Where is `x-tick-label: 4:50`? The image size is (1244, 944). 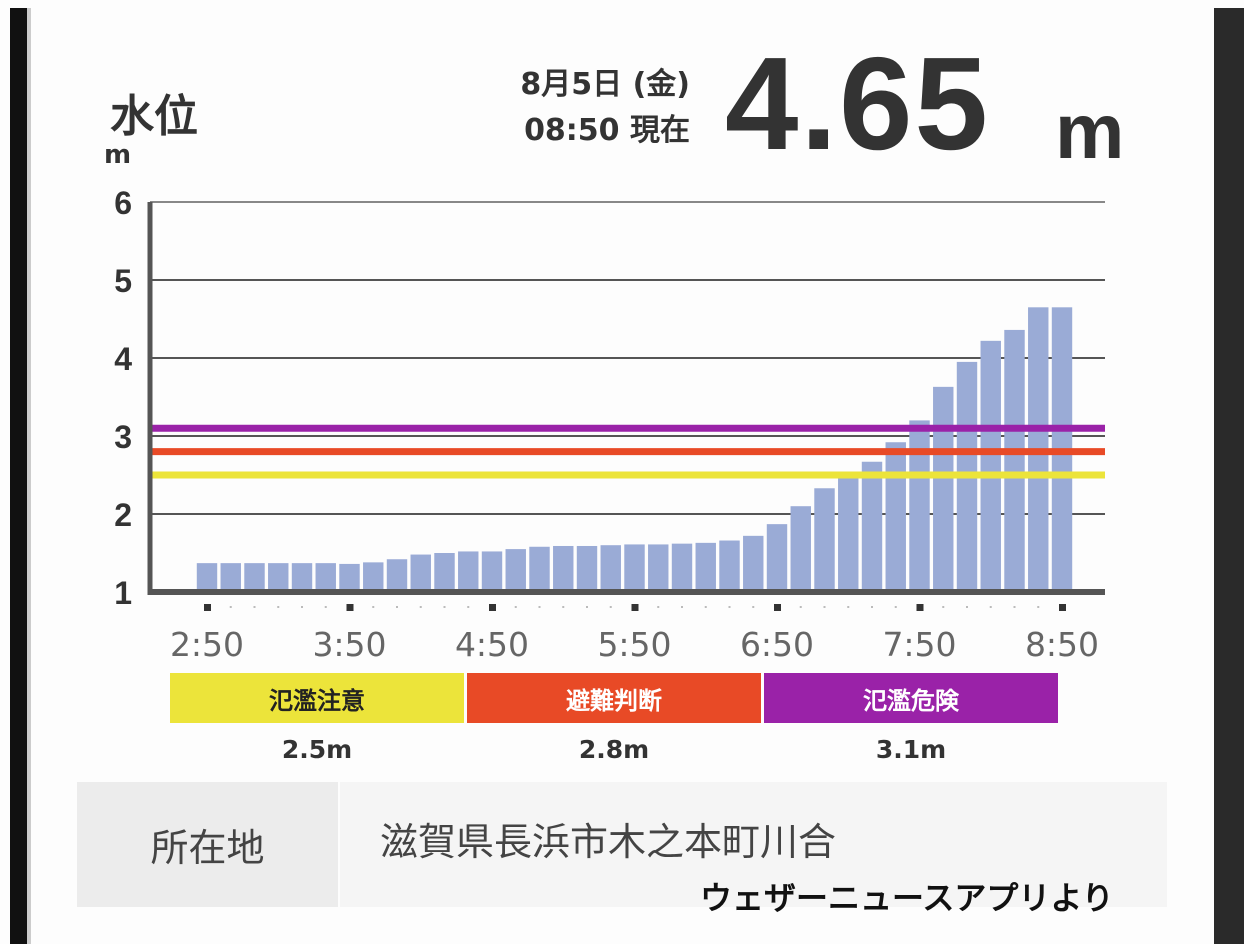
x-tick-label: 4:50 is located at coordinates (492, 644).